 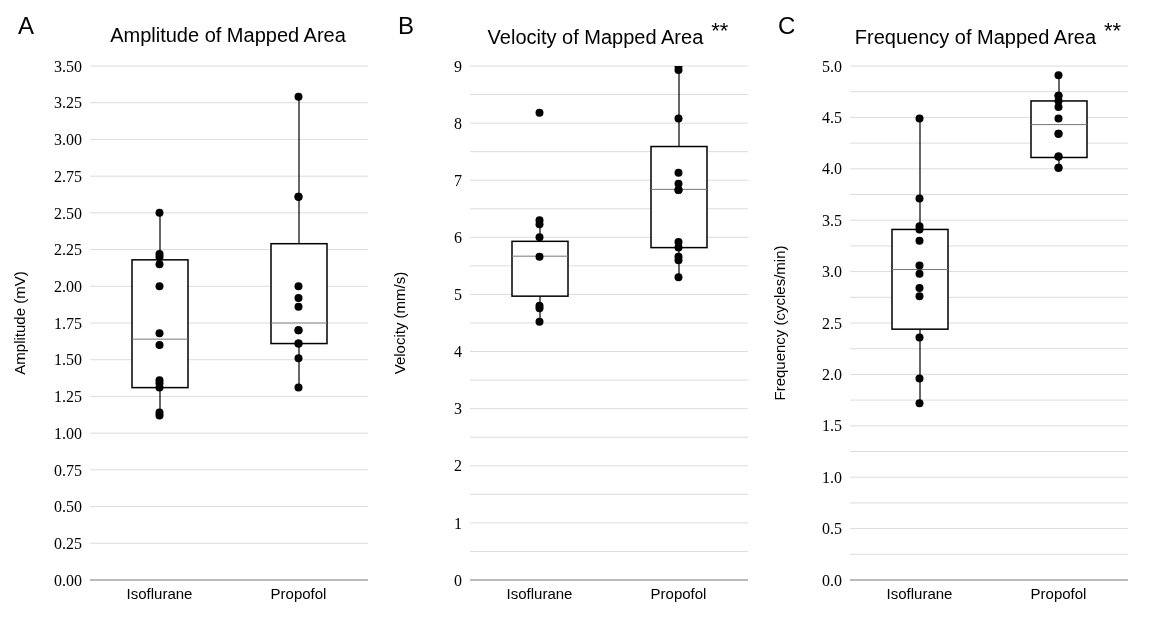 What do you see at coordinates (832, 580) in the screenshot?
I see `y-tick-label: 0.0` at bounding box center [832, 580].